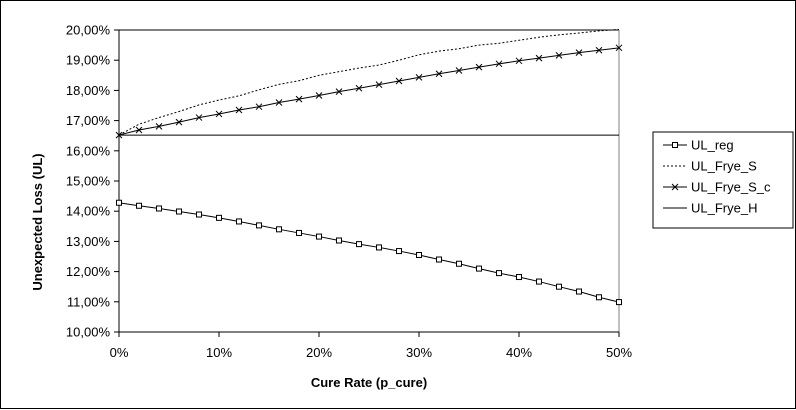 This screenshot has width=796, height=410. What do you see at coordinates (88, 120) in the screenshot?
I see `y-tick-label: 17,00%` at bounding box center [88, 120].